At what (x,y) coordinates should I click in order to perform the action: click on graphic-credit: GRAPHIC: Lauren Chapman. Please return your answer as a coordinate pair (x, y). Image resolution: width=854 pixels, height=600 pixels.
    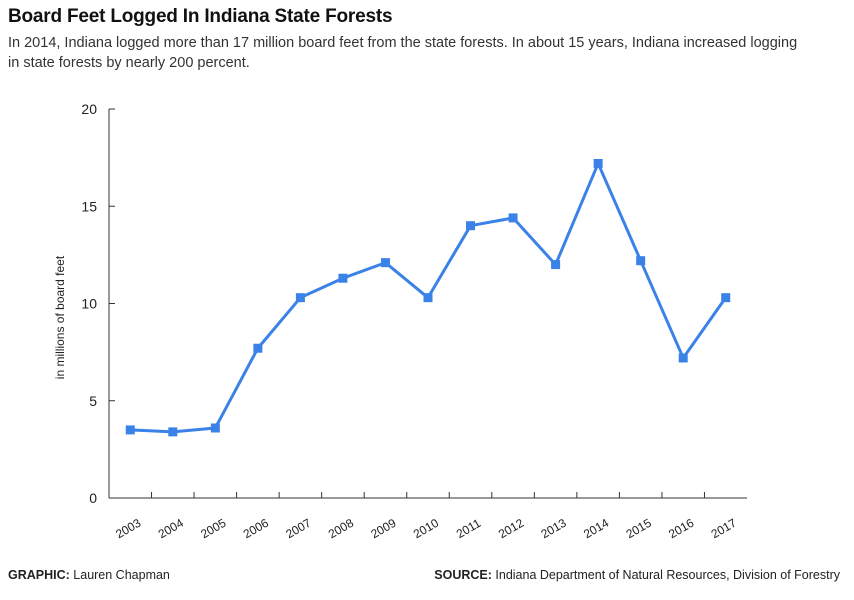
    Looking at the image, I should click on (89, 575).